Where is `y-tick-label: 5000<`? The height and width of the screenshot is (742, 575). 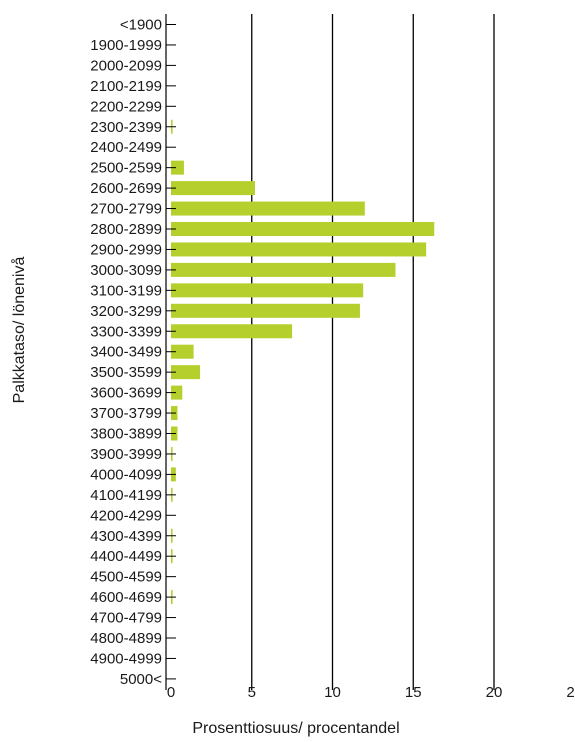 y-tick-label: 5000< is located at coordinates (141, 679).